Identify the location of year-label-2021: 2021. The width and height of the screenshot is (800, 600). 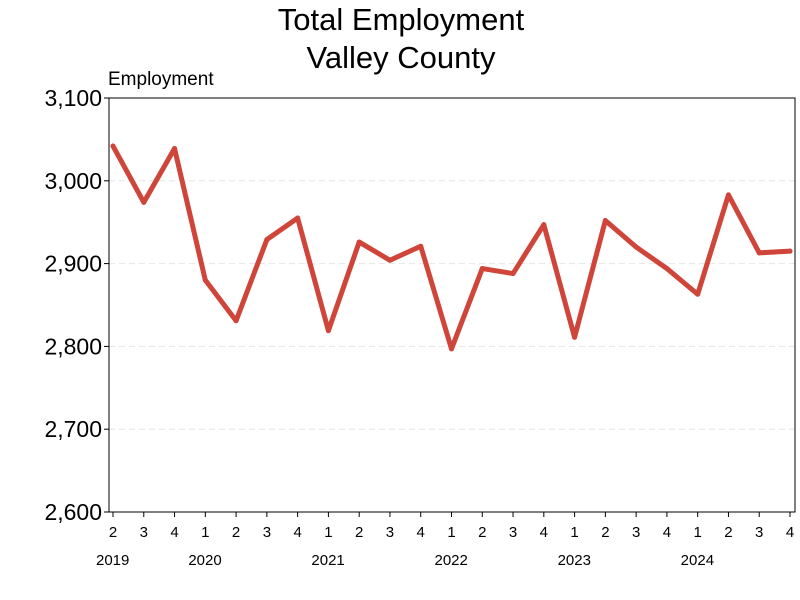
(327, 560).